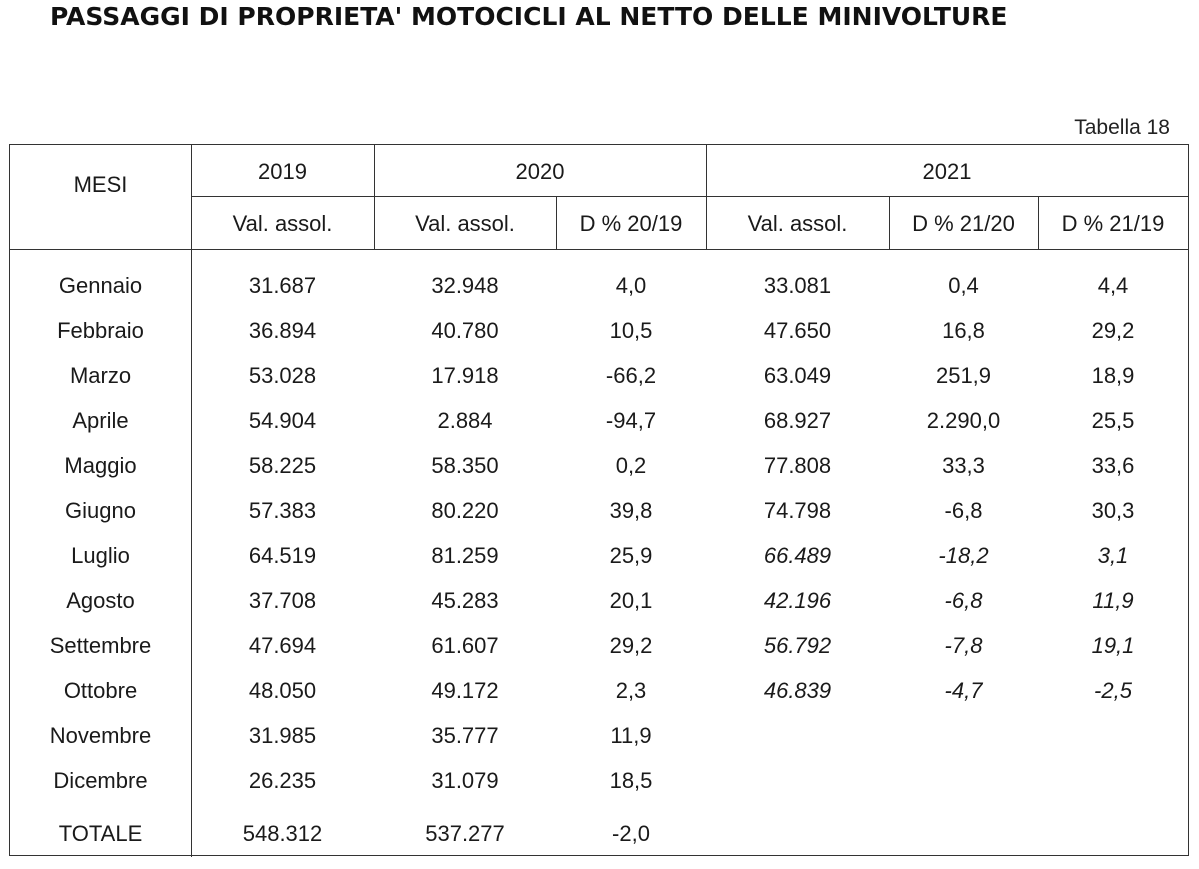 The width and height of the screenshot is (1199, 869). I want to click on delta-21-20-cell: 251,9, so click(963, 375).